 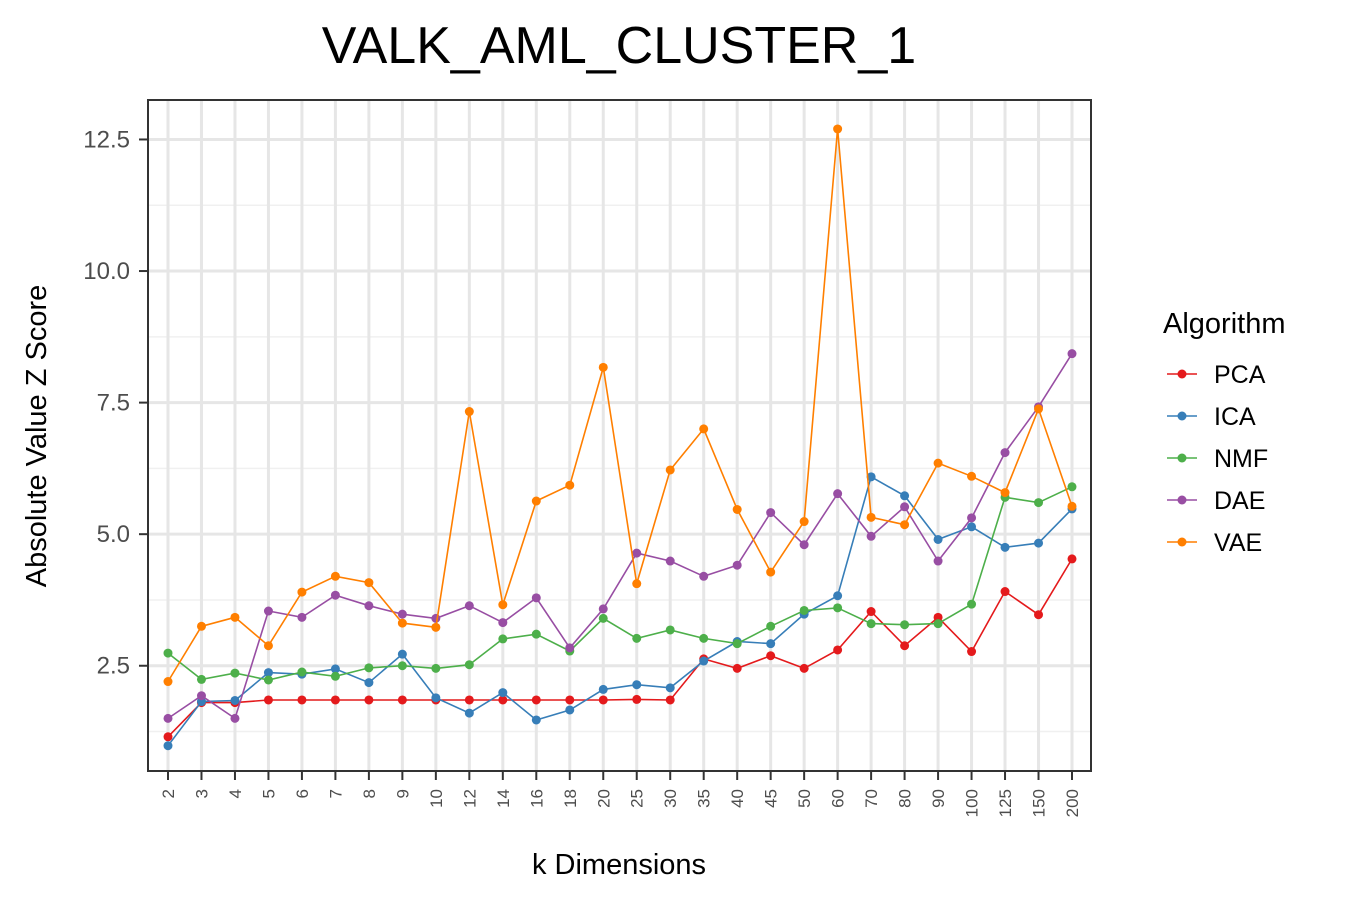 I want to click on x-tick-label: 6, so click(x=302, y=793).